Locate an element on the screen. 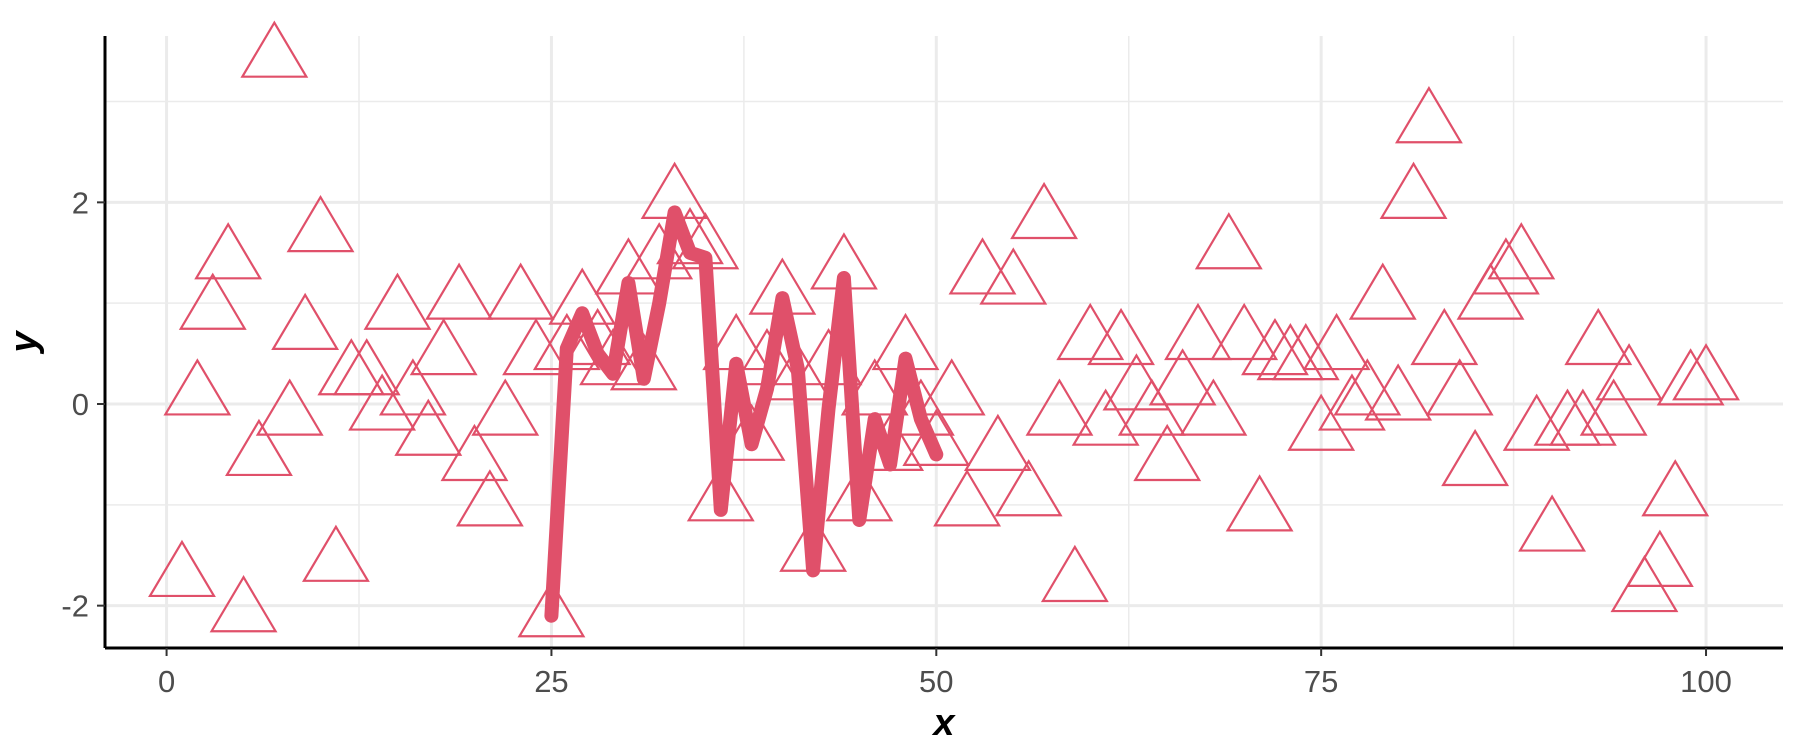 This screenshot has height=750, width=1800. y-tick-label: -2 is located at coordinates (75, 606).